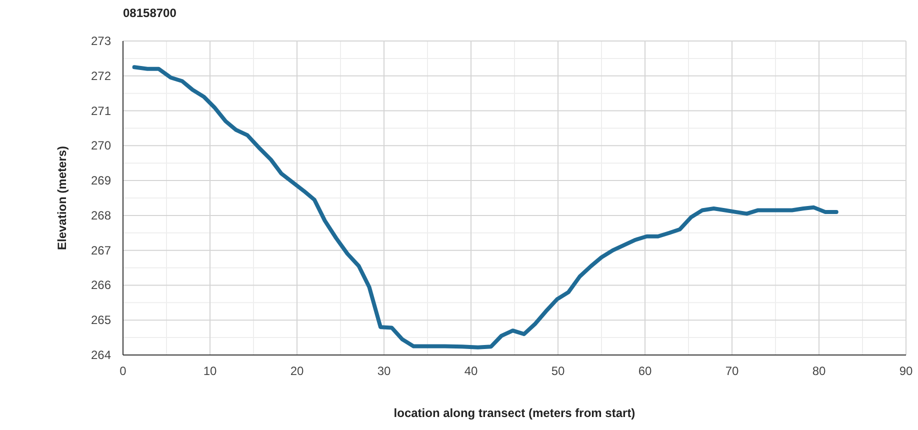 This screenshot has width=918, height=430. Describe the element at coordinates (101, 75) in the screenshot. I see `y-tick-label: 272` at that location.